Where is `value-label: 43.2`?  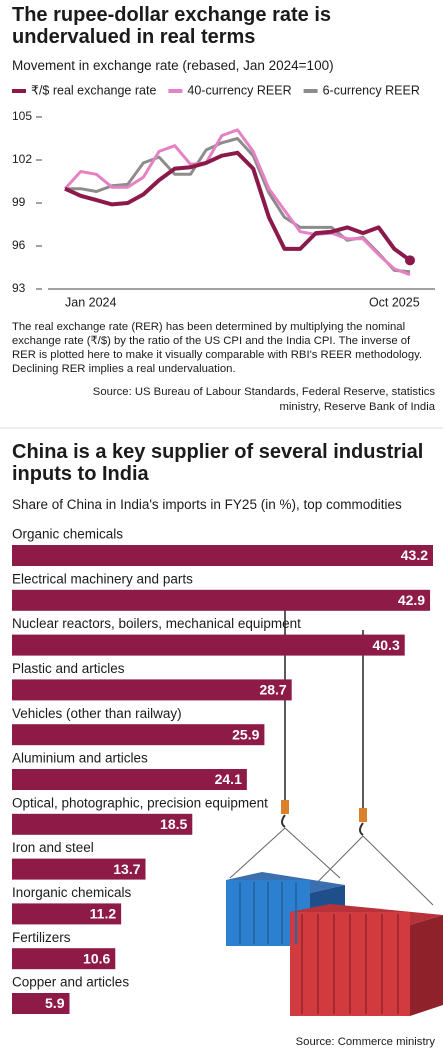
value-label: 43.2 is located at coordinates (414, 555).